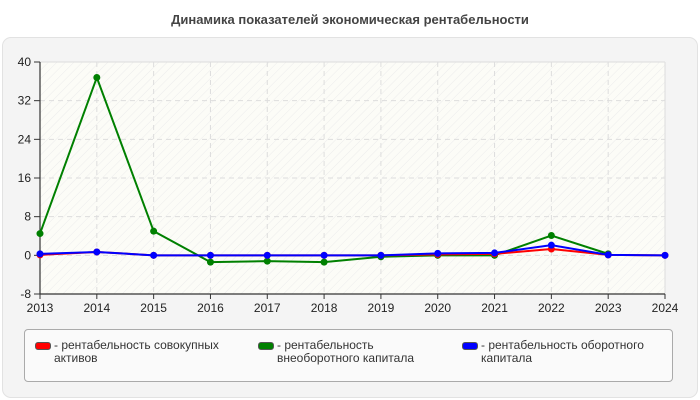  I want to click on svg-text: 2015, so click(153, 308).